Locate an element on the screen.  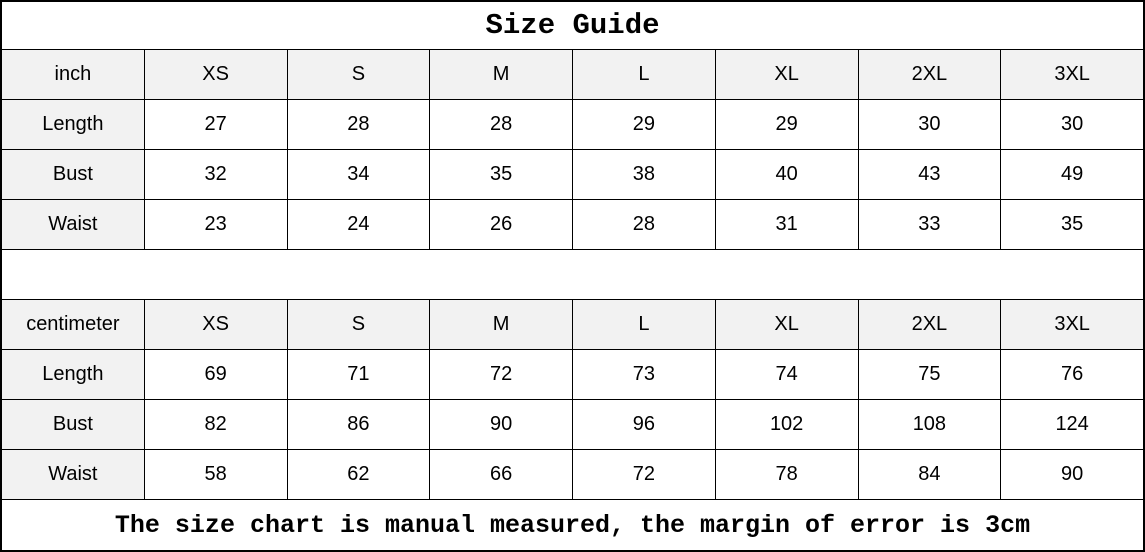
value-cell: 73 is located at coordinates (644, 374).